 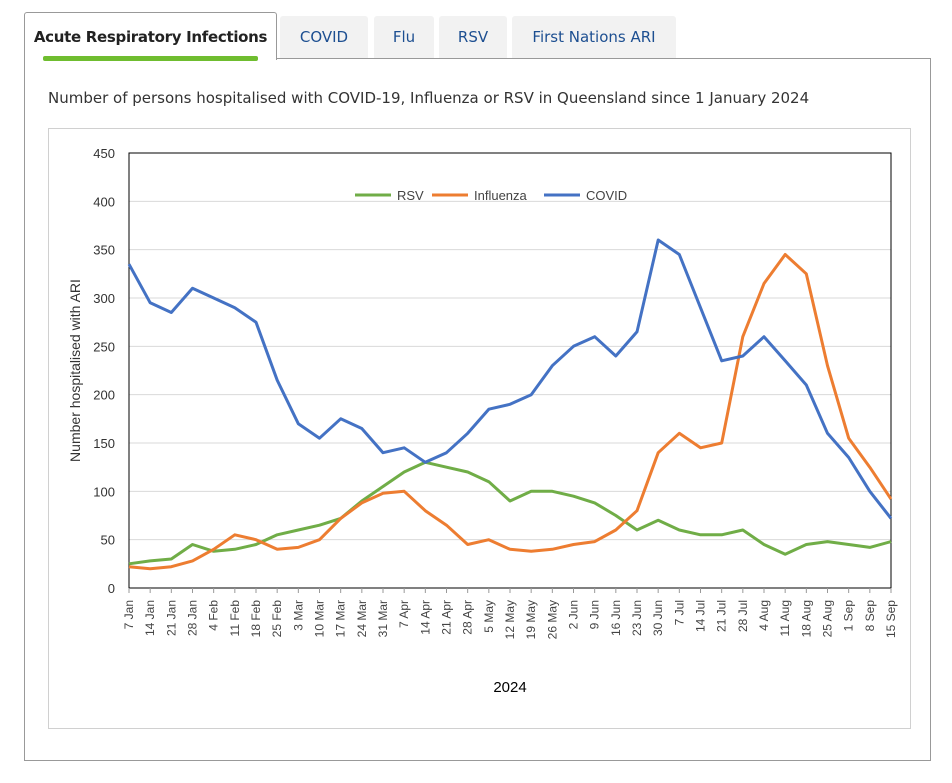 I want to click on x-tick-label: 10 Mar, so click(x=320, y=618).